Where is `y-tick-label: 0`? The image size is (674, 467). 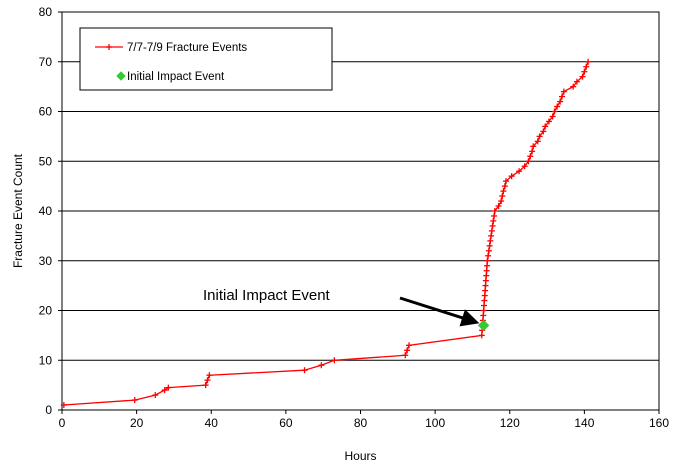 y-tick-label: 0 is located at coordinates (48, 410).